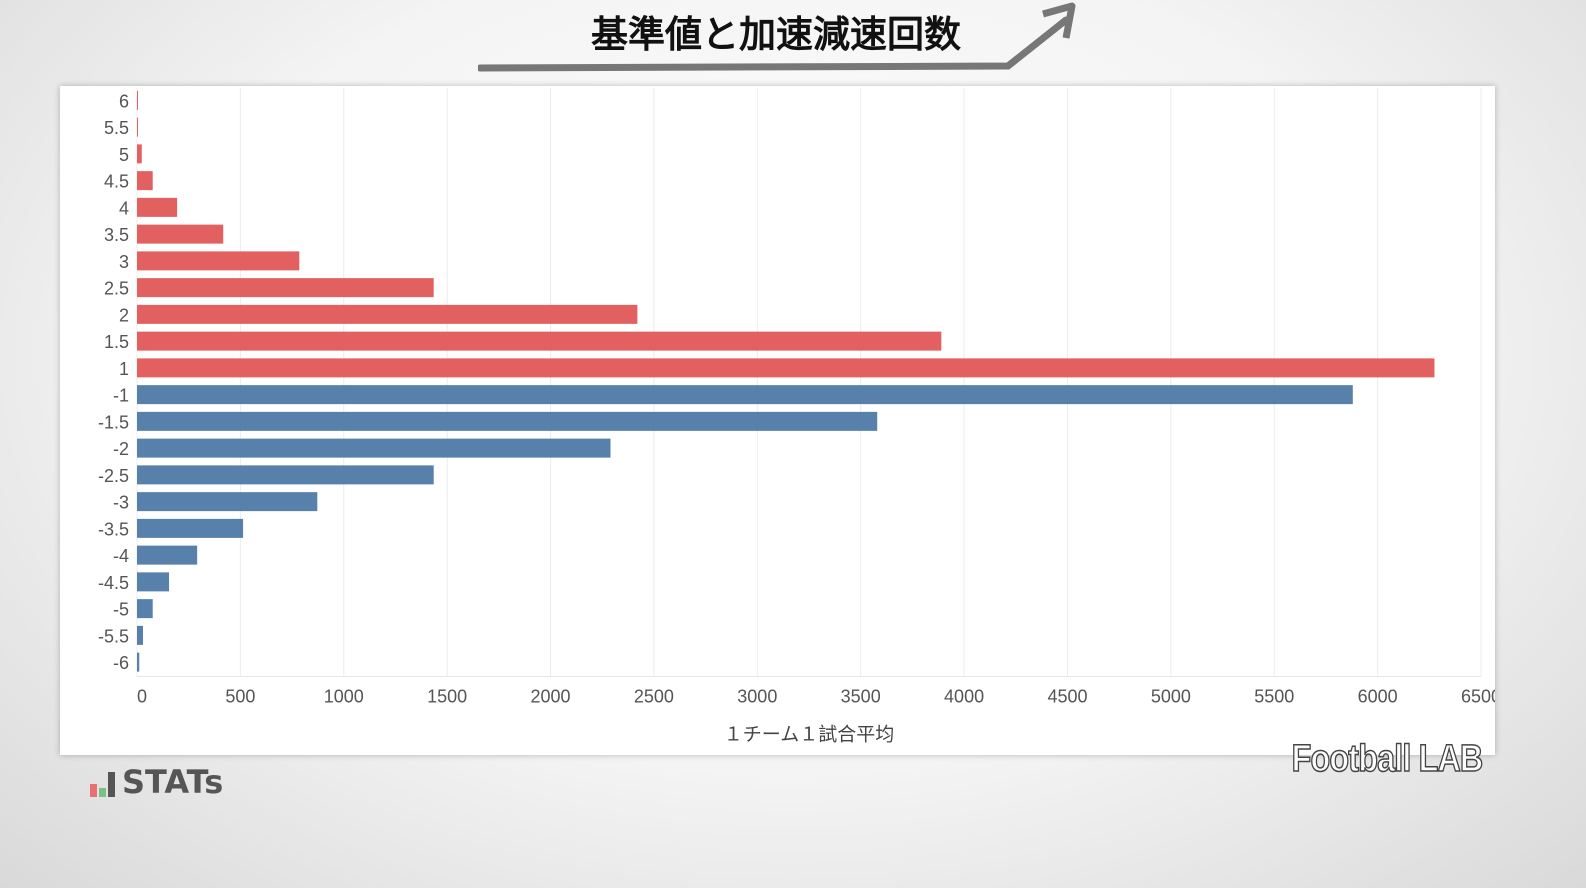  What do you see at coordinates (121, 556) in the screenshot?
I see `y-tick-label: -4` at bounding box center [121, 556].